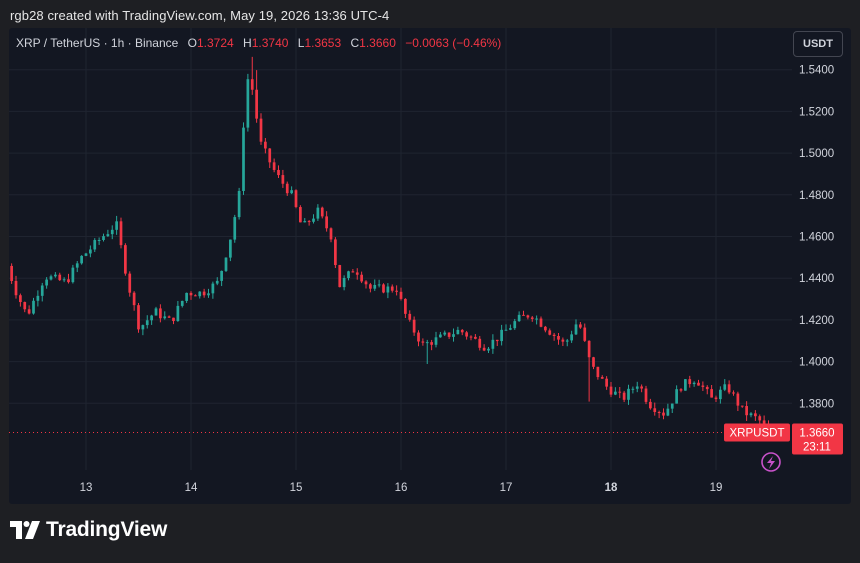 The image size is (860, 563). I want to click on tradingview-logo-icon, so click(25, 530).